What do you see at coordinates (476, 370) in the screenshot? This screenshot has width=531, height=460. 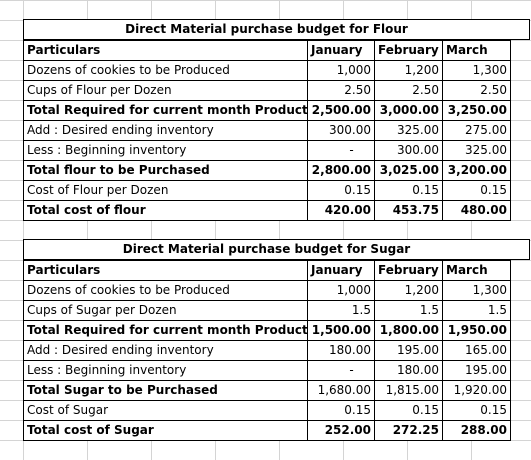 I see `march-cell: 195.00` at bounding box center [476, 370].